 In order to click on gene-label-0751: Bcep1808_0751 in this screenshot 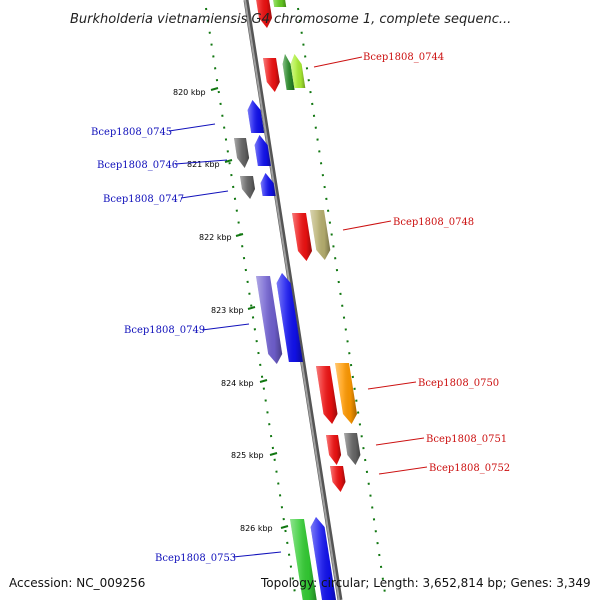, I will do `click(466, 439)`.